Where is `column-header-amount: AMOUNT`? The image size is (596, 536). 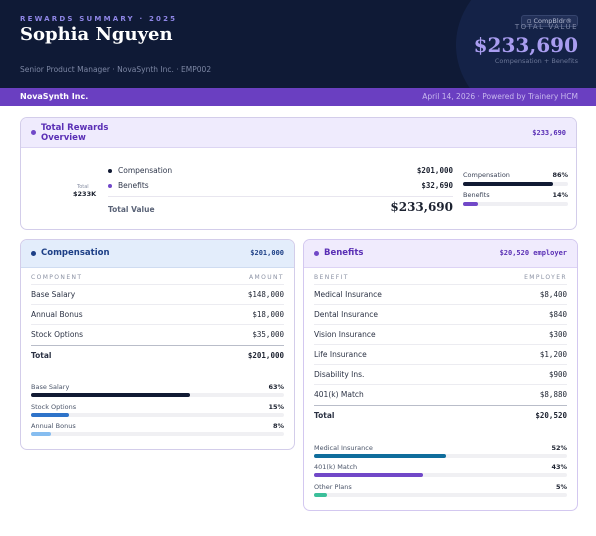
column-header-amount: AMOUNT is located at coordinates (266, 277).